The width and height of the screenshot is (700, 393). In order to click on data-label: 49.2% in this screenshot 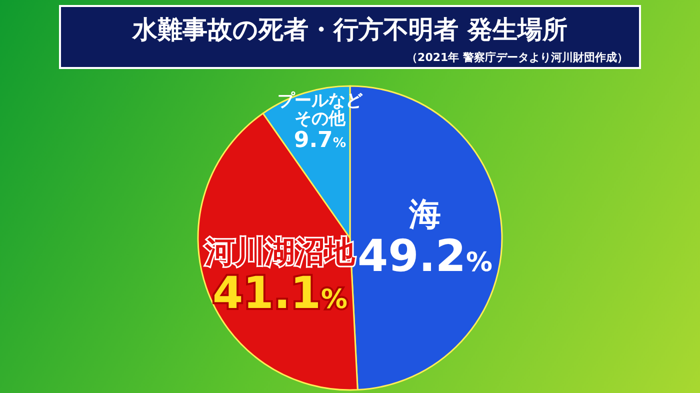, I will do `click(425, 256)`.